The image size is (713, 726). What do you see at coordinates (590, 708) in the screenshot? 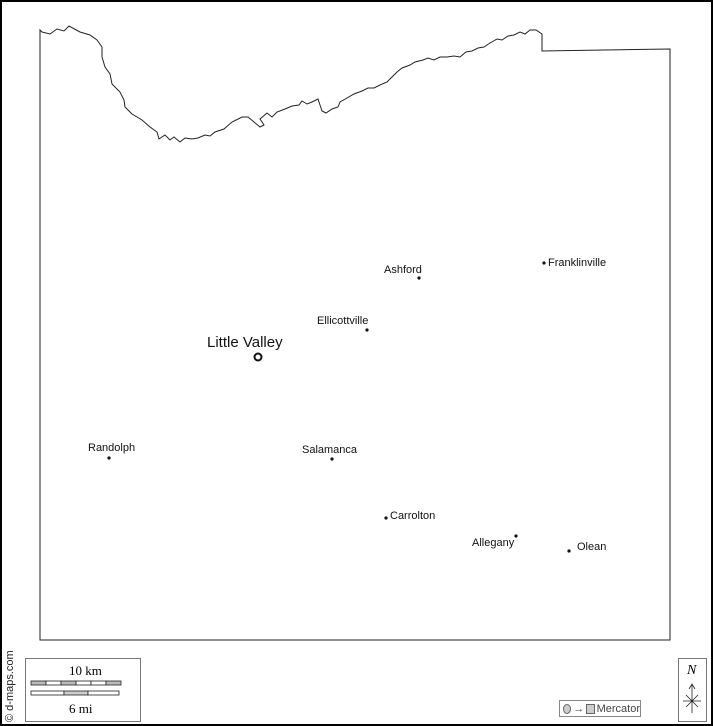
I see `square-icon` at bounding box center [590, 708].